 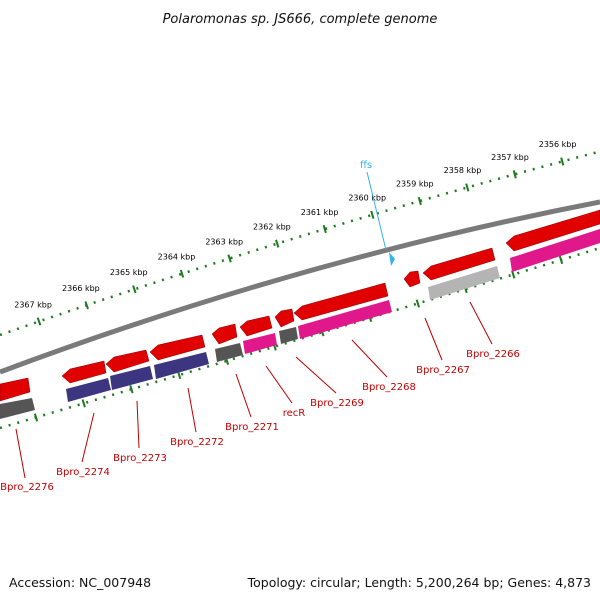 What do you see at coordinates (197, 442) in the screenshot?
I see `label-bpro-2272: Bpro_2272` at bounding box center [197, 442].